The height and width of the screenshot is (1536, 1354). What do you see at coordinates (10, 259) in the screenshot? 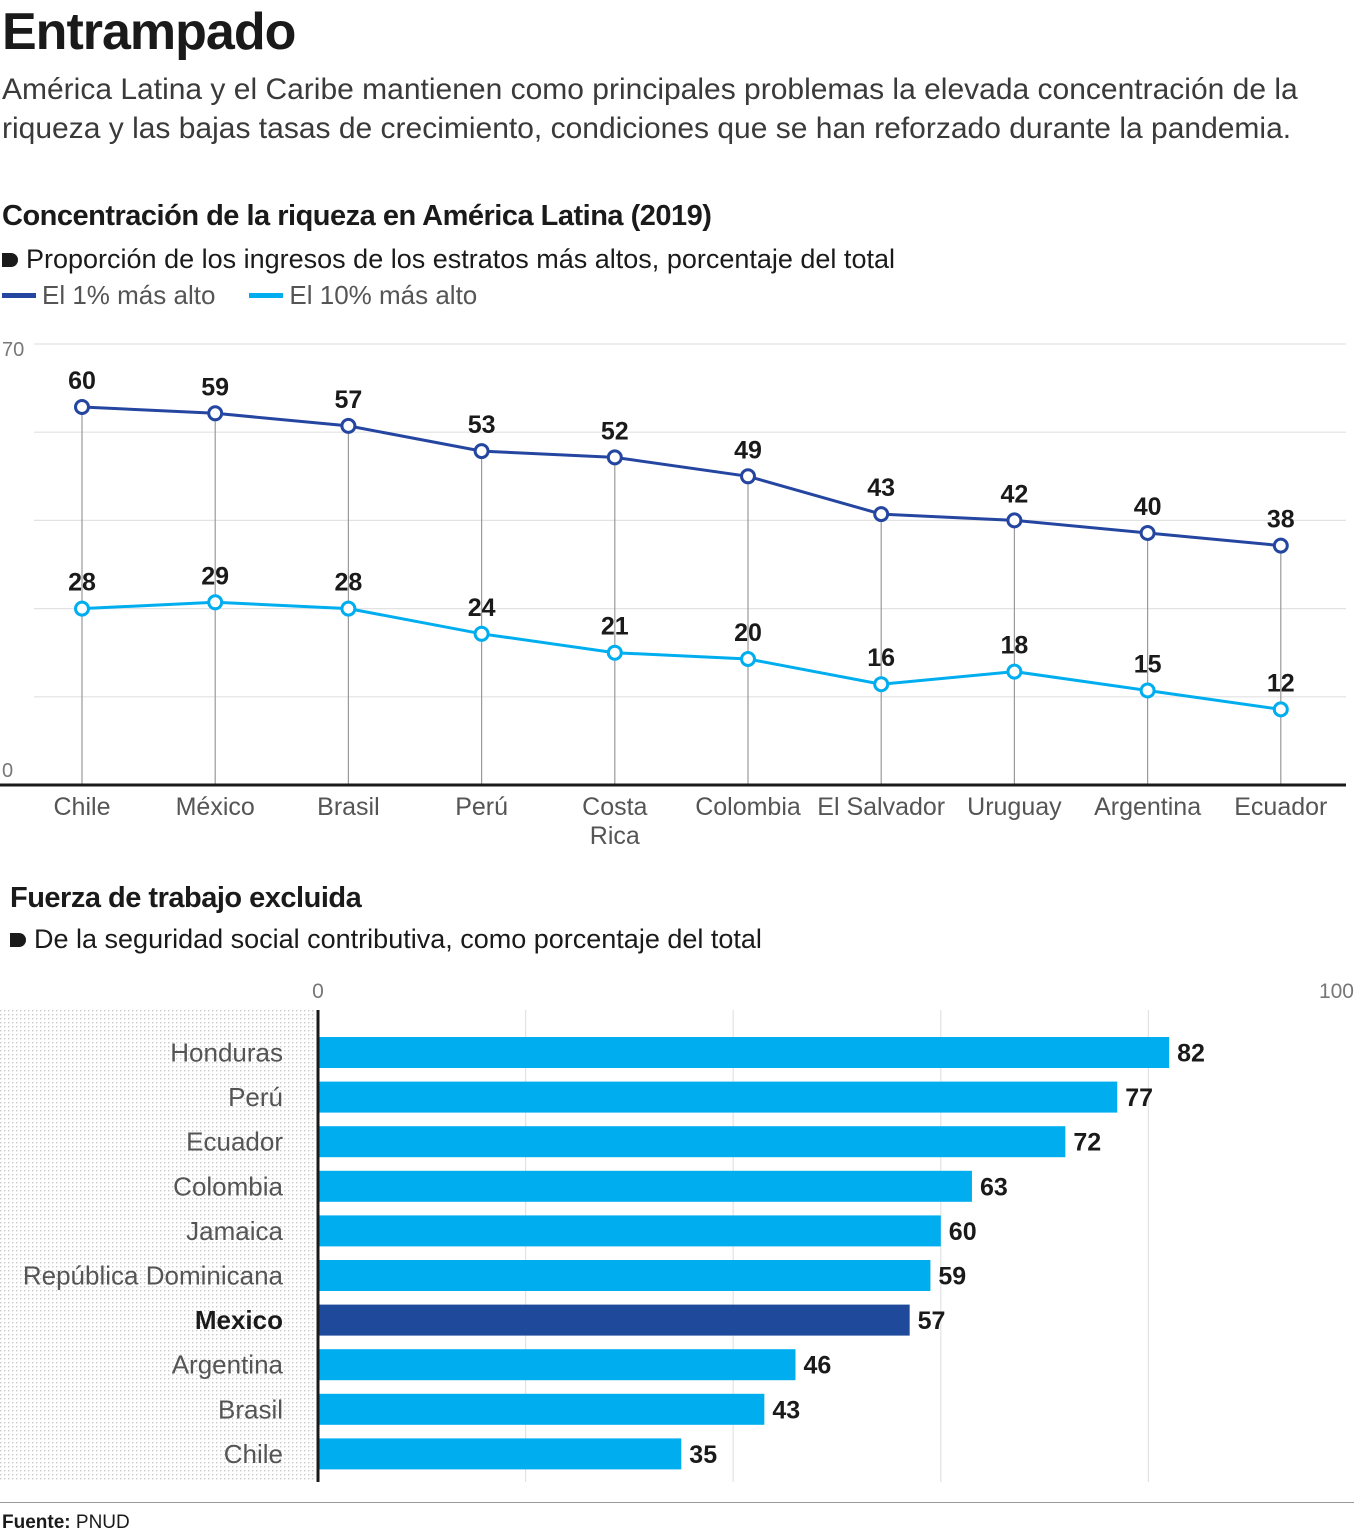
I see `bullet-icon` at bounding box center [10, 259].